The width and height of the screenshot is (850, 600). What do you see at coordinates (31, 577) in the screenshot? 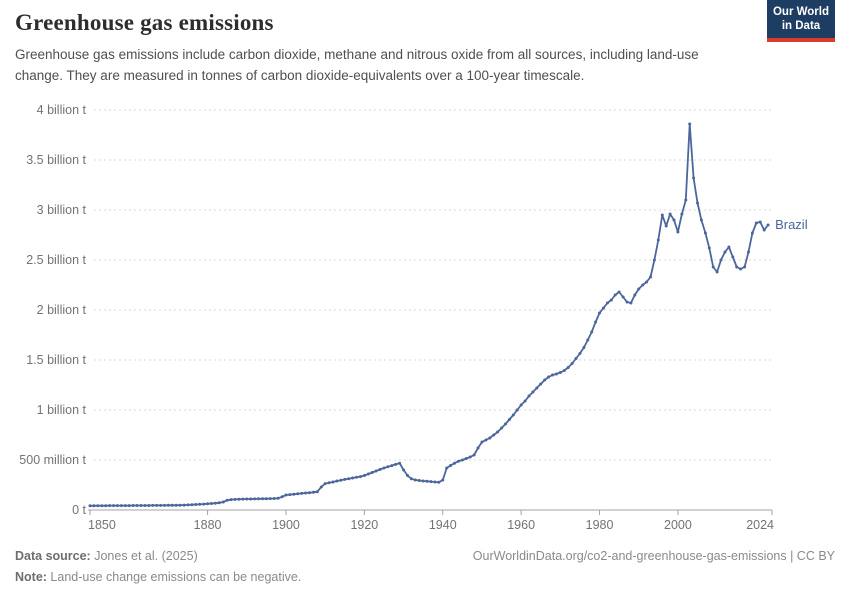
I see `note-label: Note:` at bounding box center [31, 577].